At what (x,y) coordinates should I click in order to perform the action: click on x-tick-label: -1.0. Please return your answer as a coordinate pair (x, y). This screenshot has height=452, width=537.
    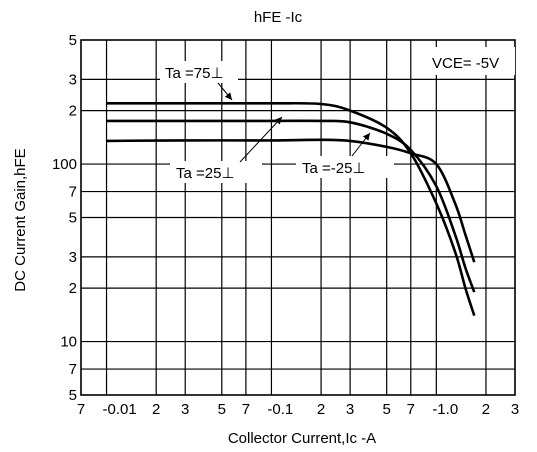
    Looking at the image, I should click on (445, 409).